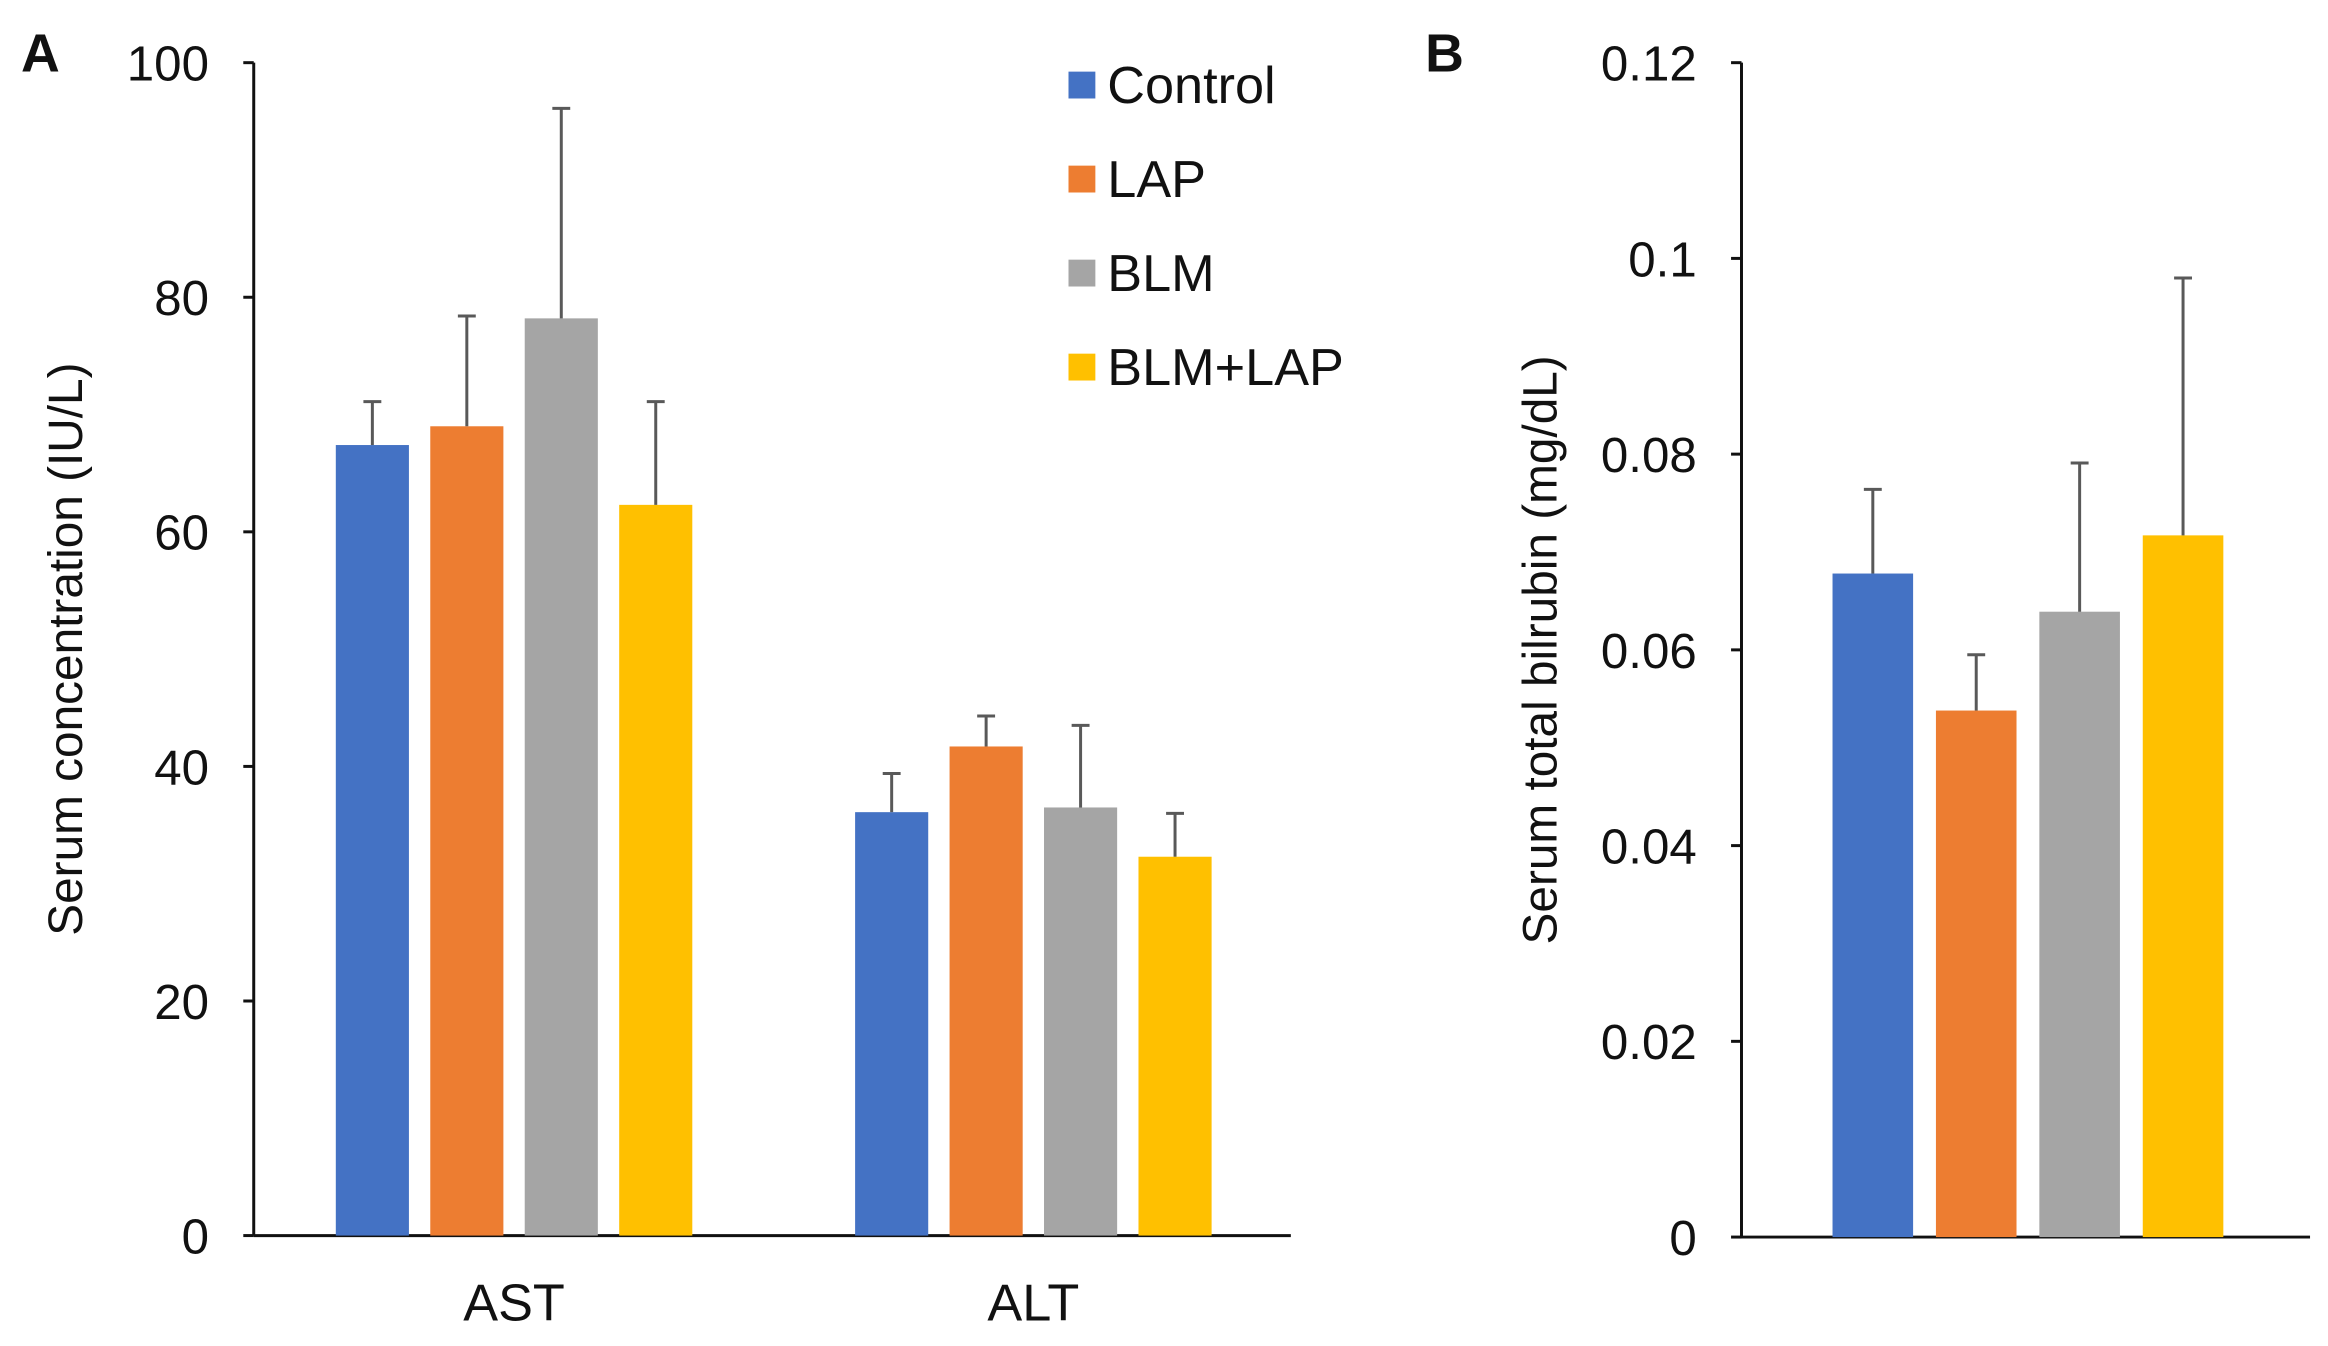 Image resolution: width=2328 pixels, height=1346 pixels. I want to click on panel-label-a: A, so click(40, 54).